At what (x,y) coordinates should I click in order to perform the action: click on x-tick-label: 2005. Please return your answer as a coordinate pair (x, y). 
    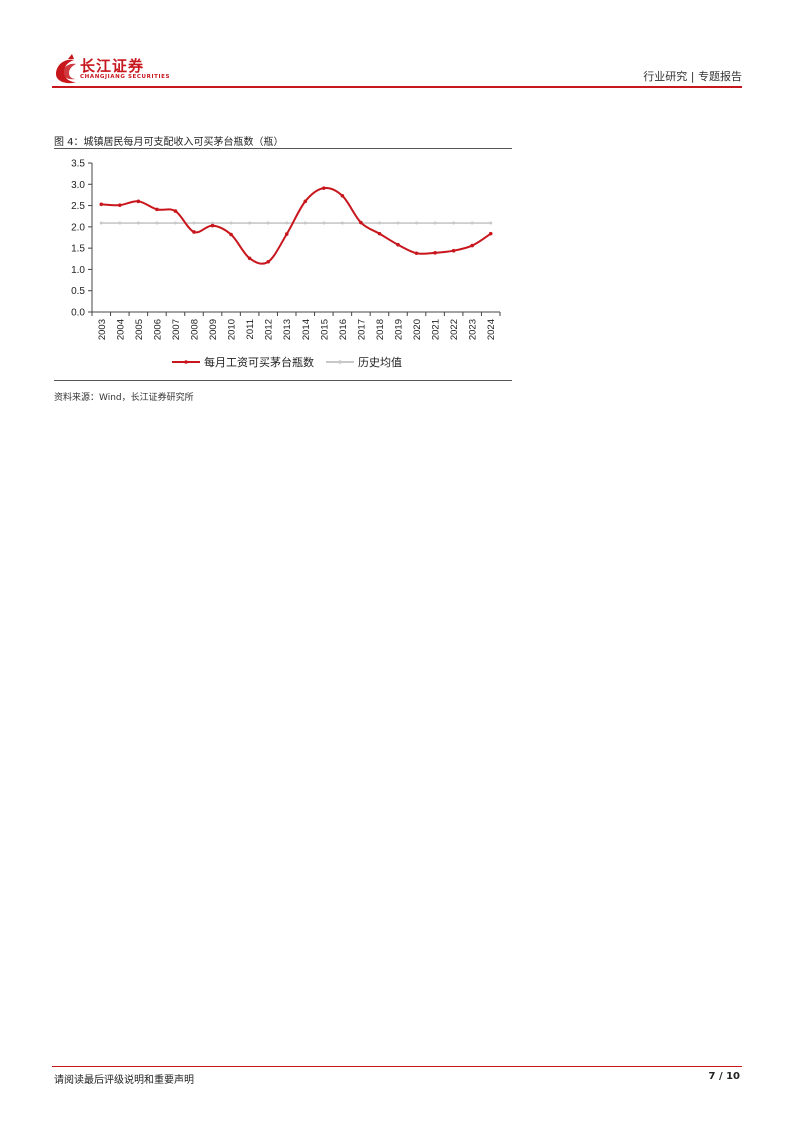
    Looking at the image, I should click on (139, 329).